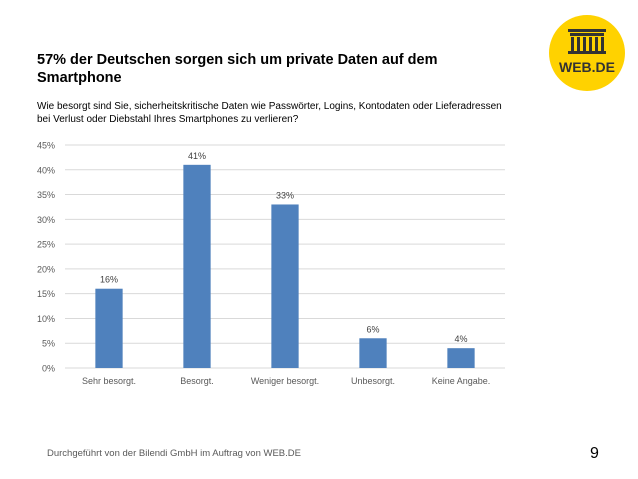  What do you see at coordinates (46, 319) in the screenshot?
I see `y-tick-label: 10%` at bounding box center [46, 319].